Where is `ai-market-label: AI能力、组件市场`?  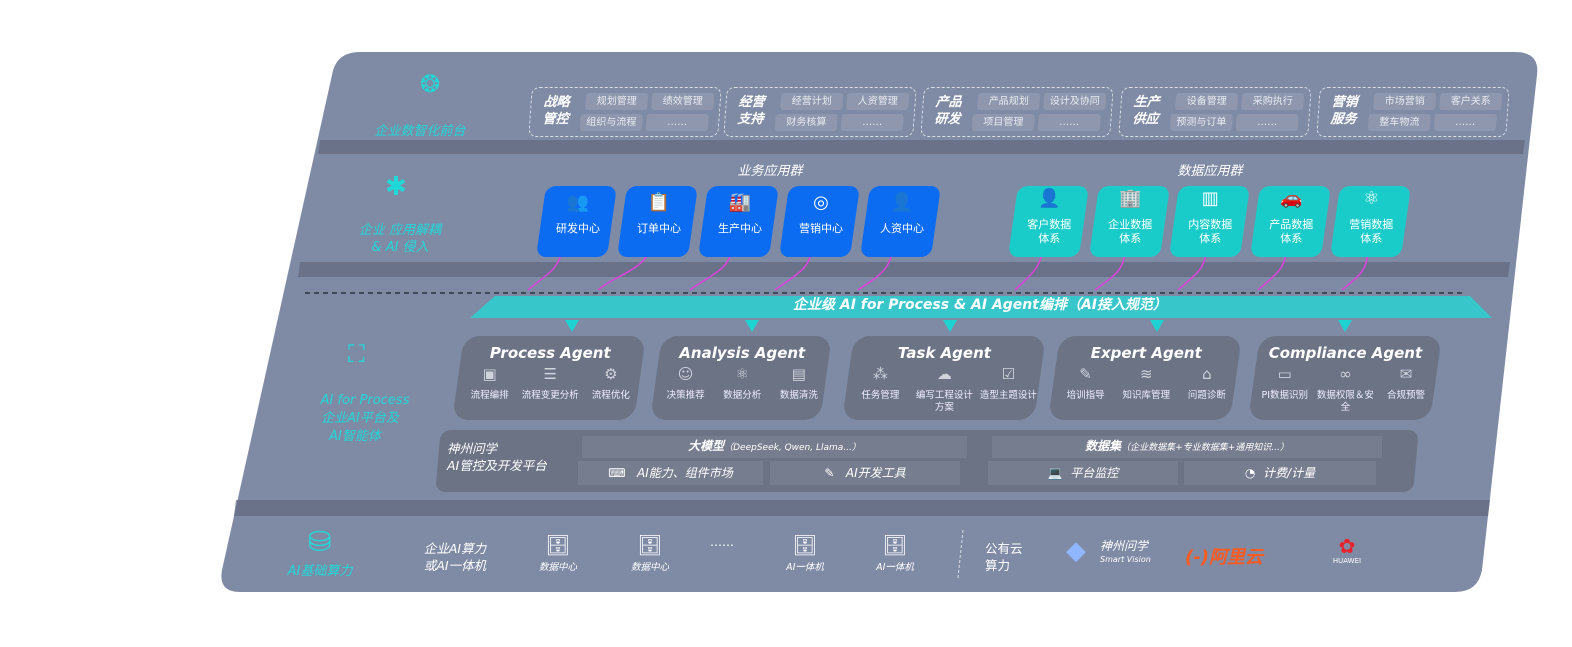
ai-market-label: AI能力、组件市场 is located at coordinates (685, 473).